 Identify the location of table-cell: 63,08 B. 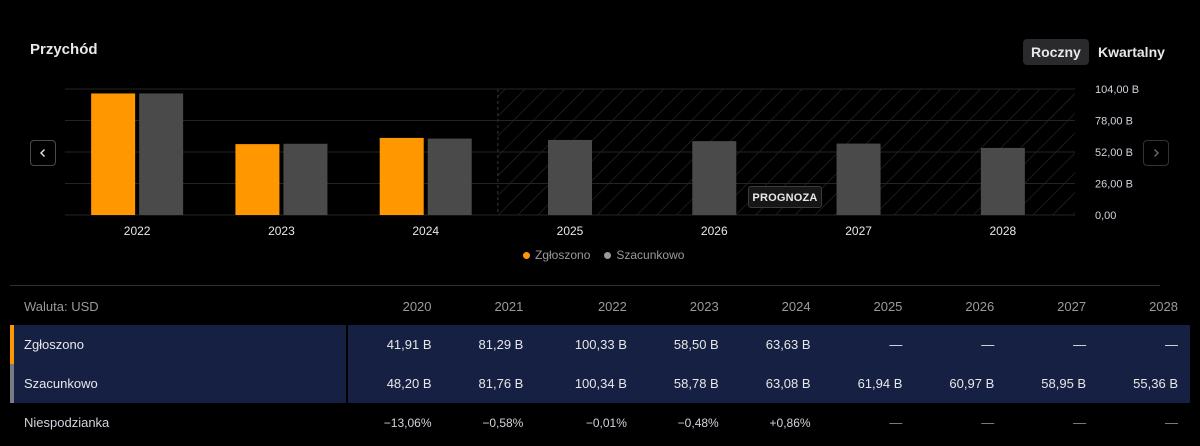
(776, 383).